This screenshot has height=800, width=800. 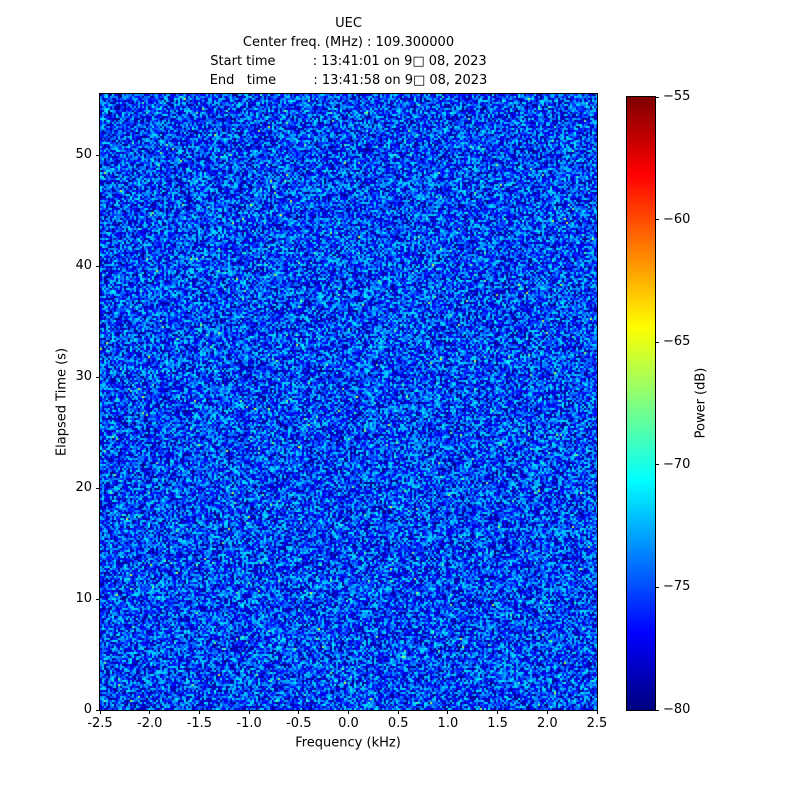 What do you see at coordinates (497, 723) in the screenshot?
I see `x-tick-label: 1.5` at bounding box center [497, 723].